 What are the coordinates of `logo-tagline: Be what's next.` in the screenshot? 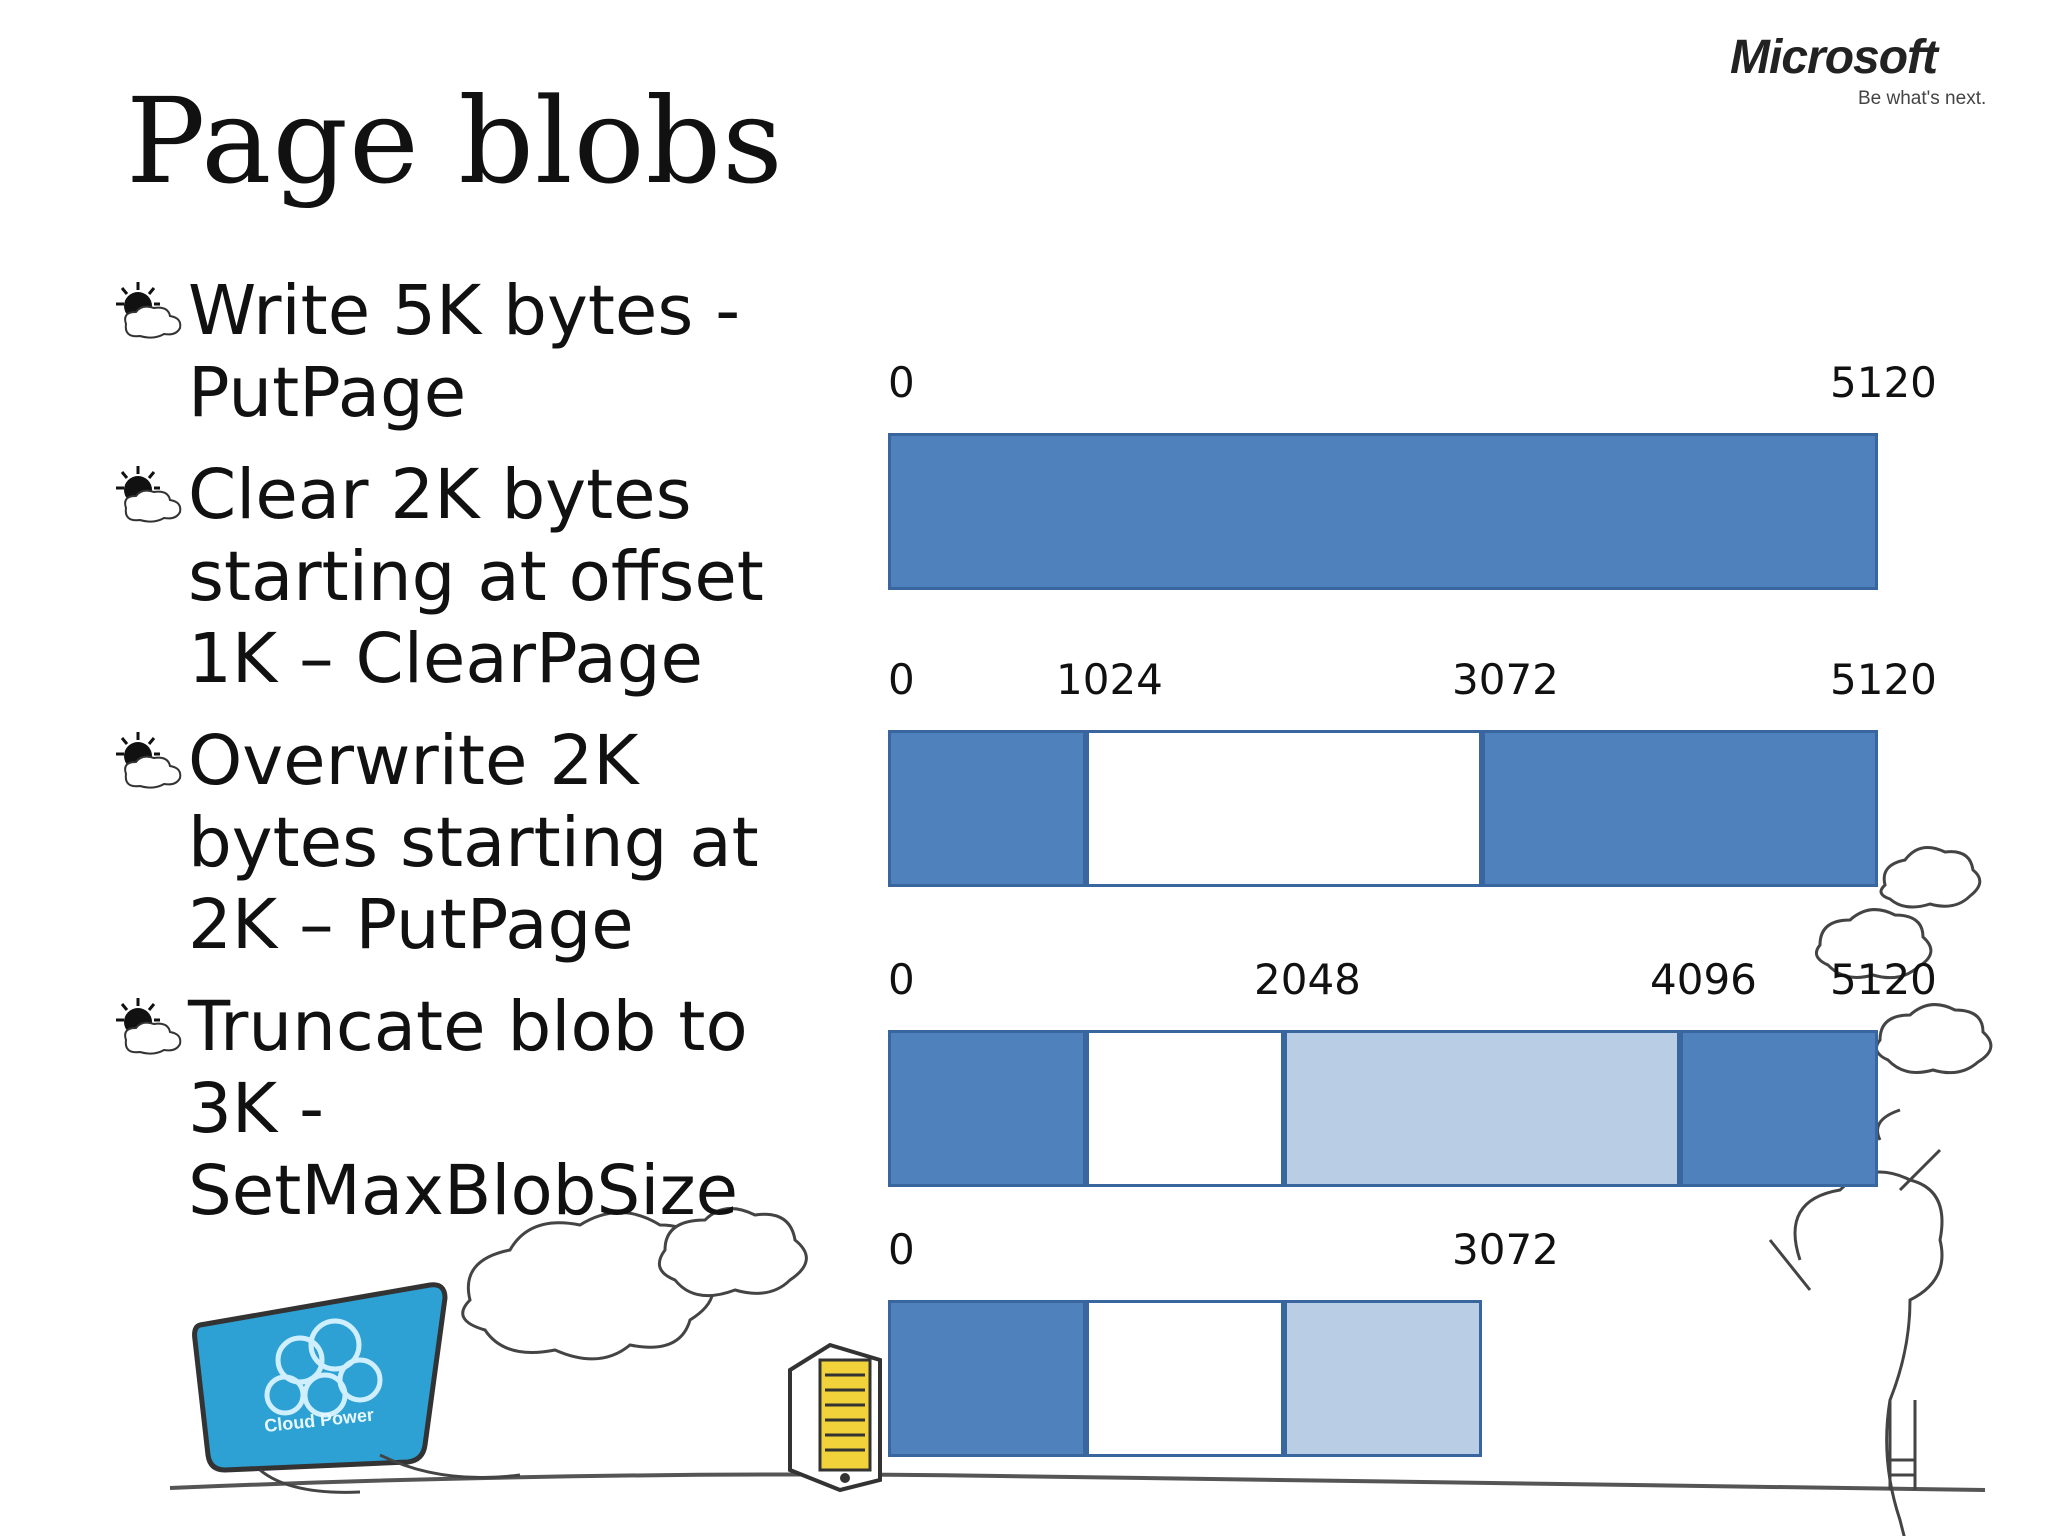 It's located at (1922, 98).